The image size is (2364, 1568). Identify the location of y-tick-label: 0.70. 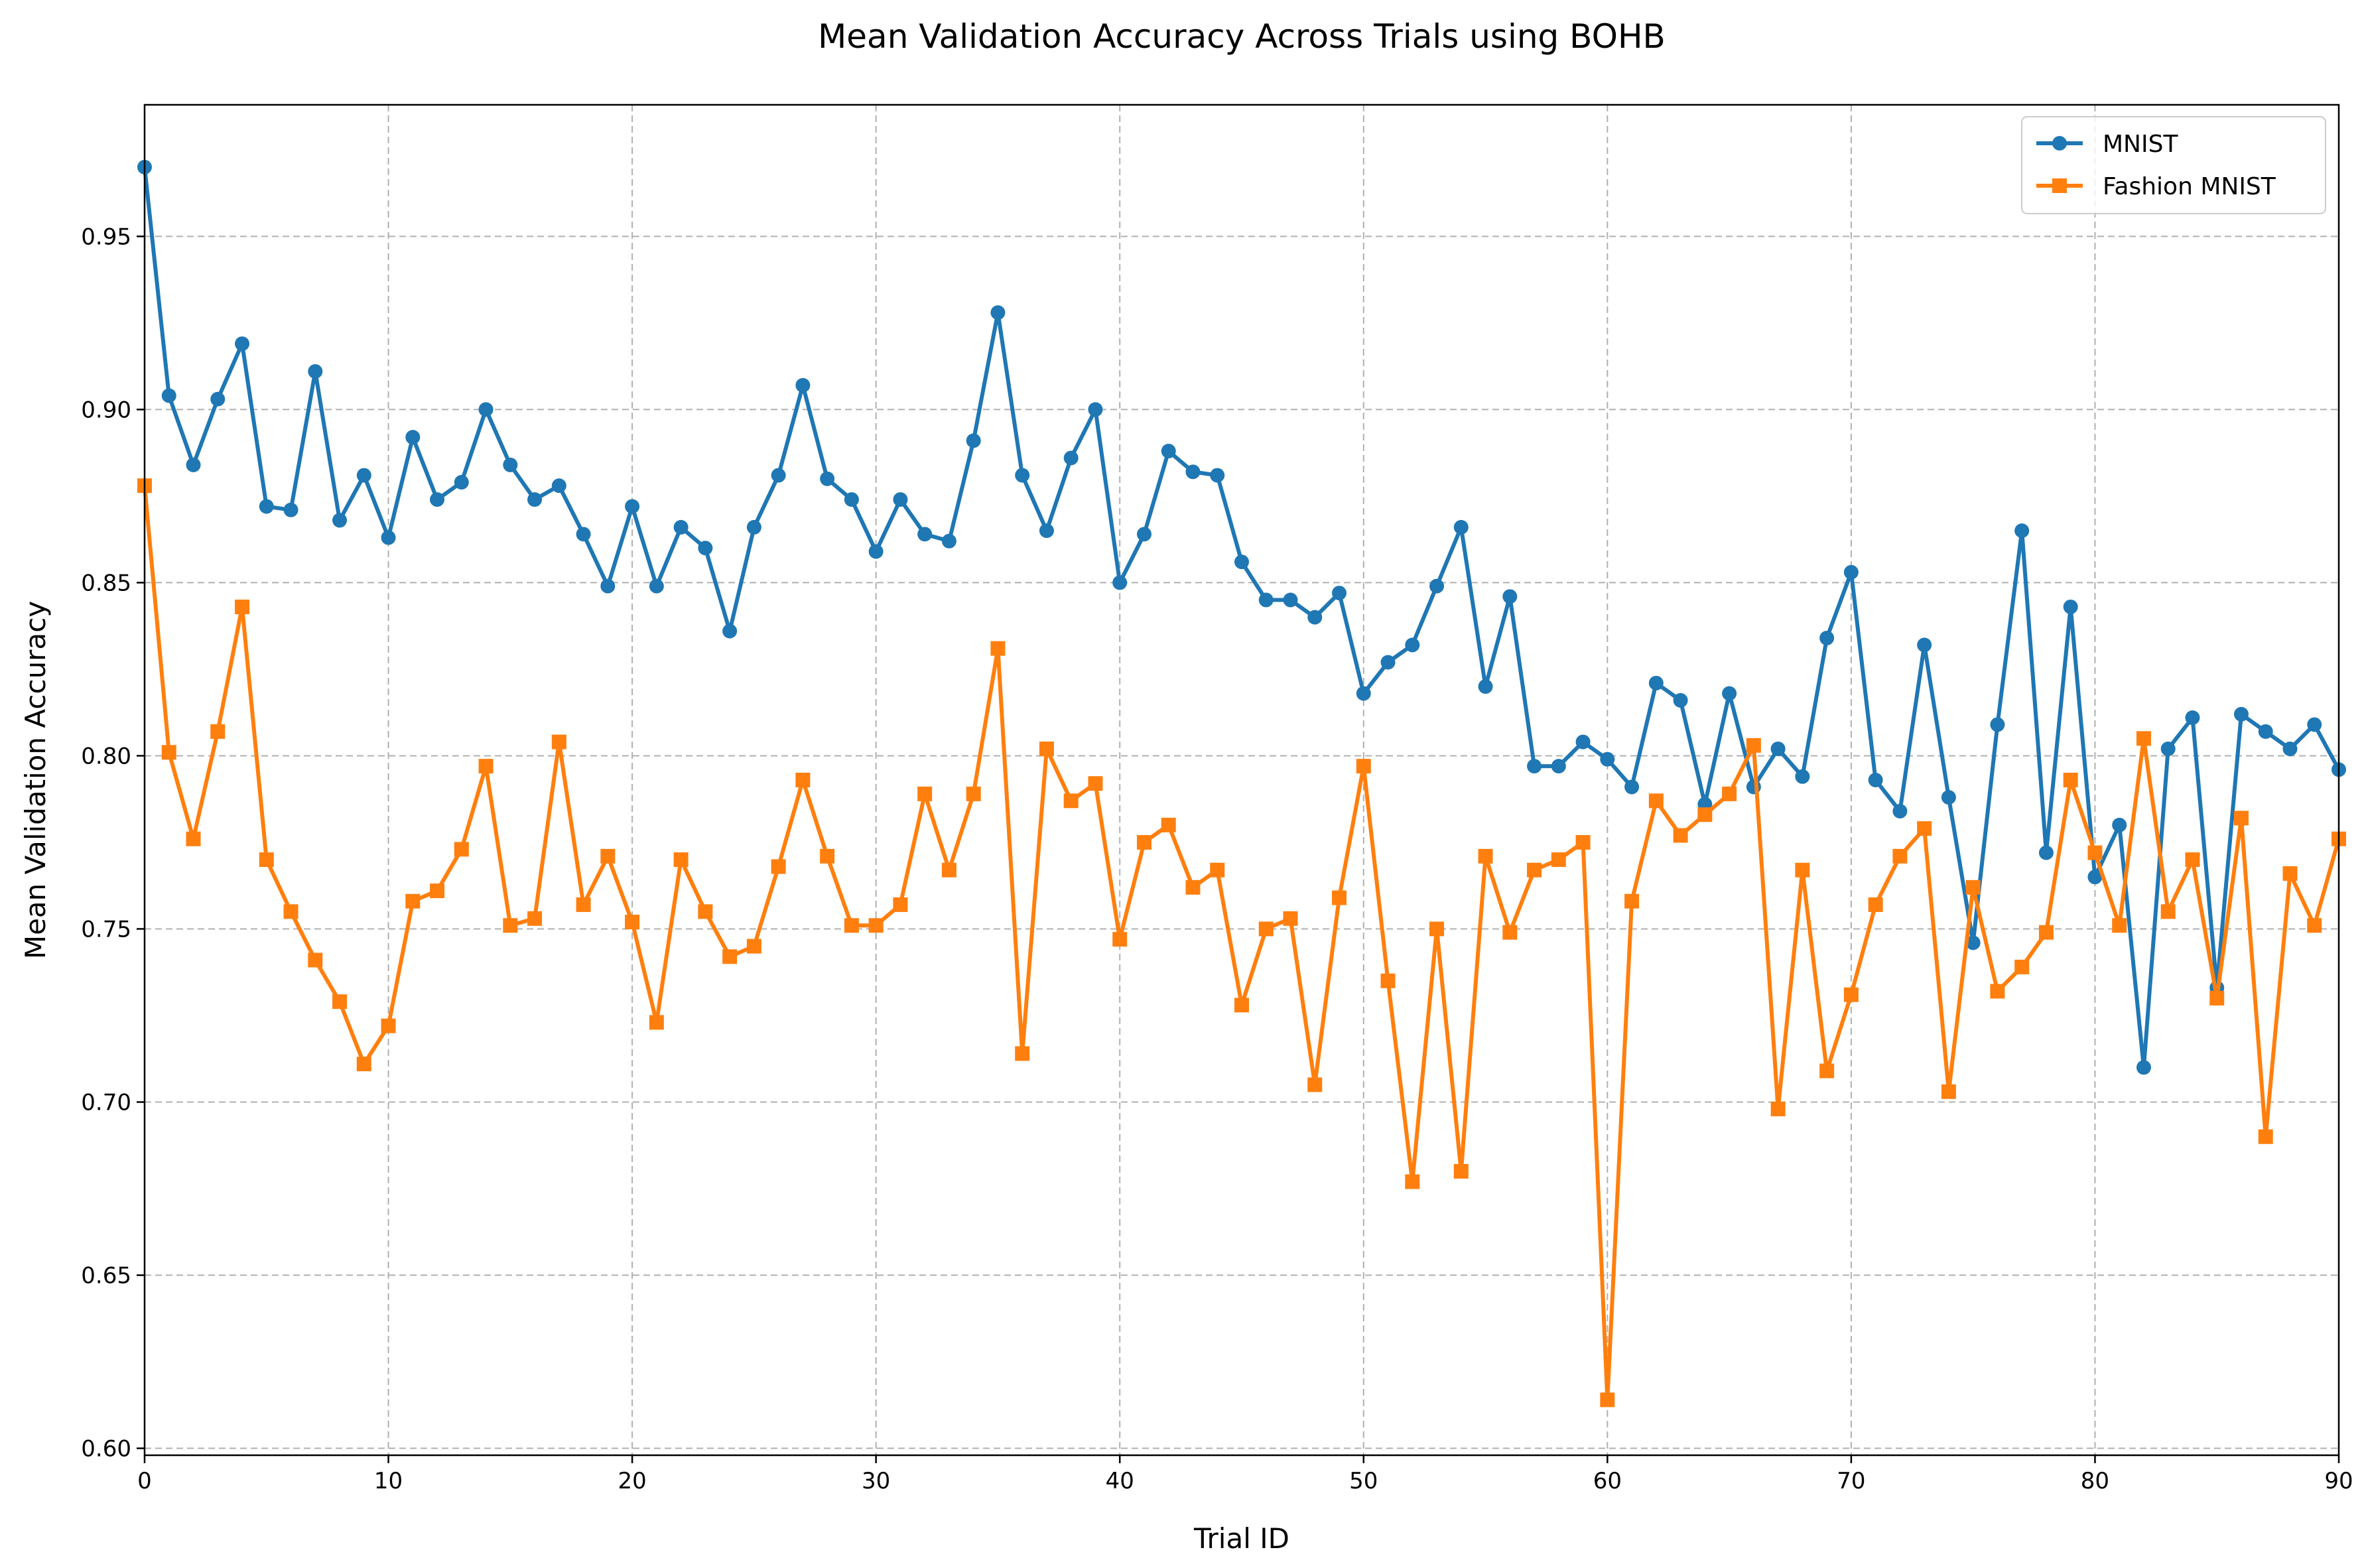
(106, 1103).